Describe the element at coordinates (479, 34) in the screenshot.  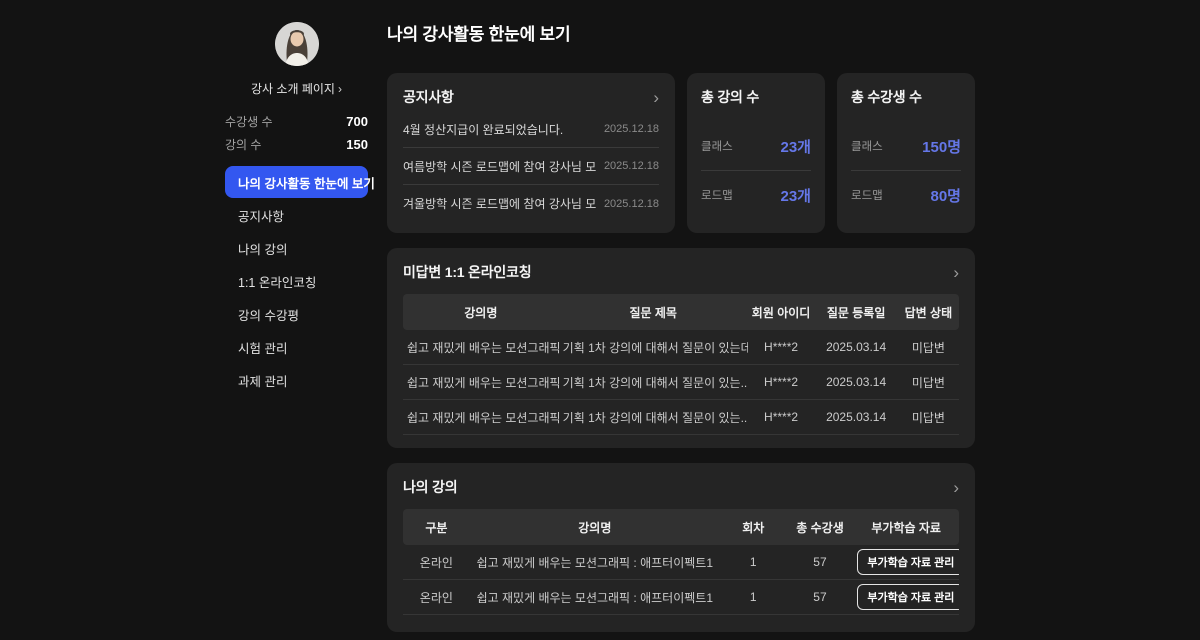
I see `page-title: 나의 강사활동 한눈에 보기` at that location.